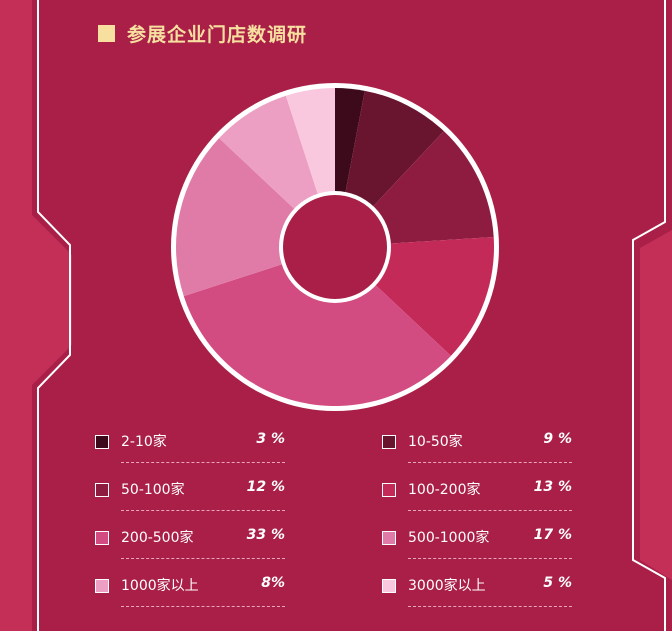  What do you see at coordinates (54, 315) in the screenshot?
I see `left-frame-line` at bounding box center [54, 315].